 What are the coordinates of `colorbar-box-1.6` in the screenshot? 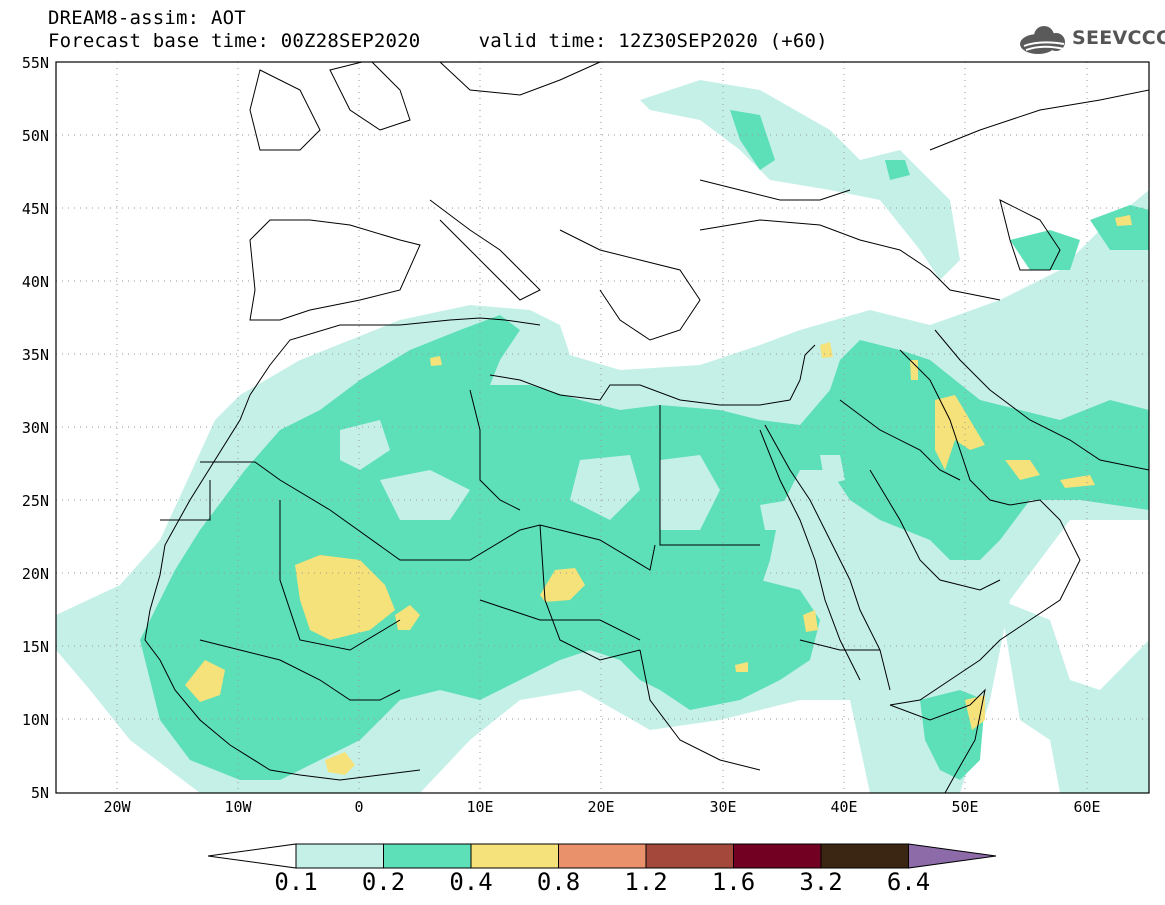 It's located at (777, 856).